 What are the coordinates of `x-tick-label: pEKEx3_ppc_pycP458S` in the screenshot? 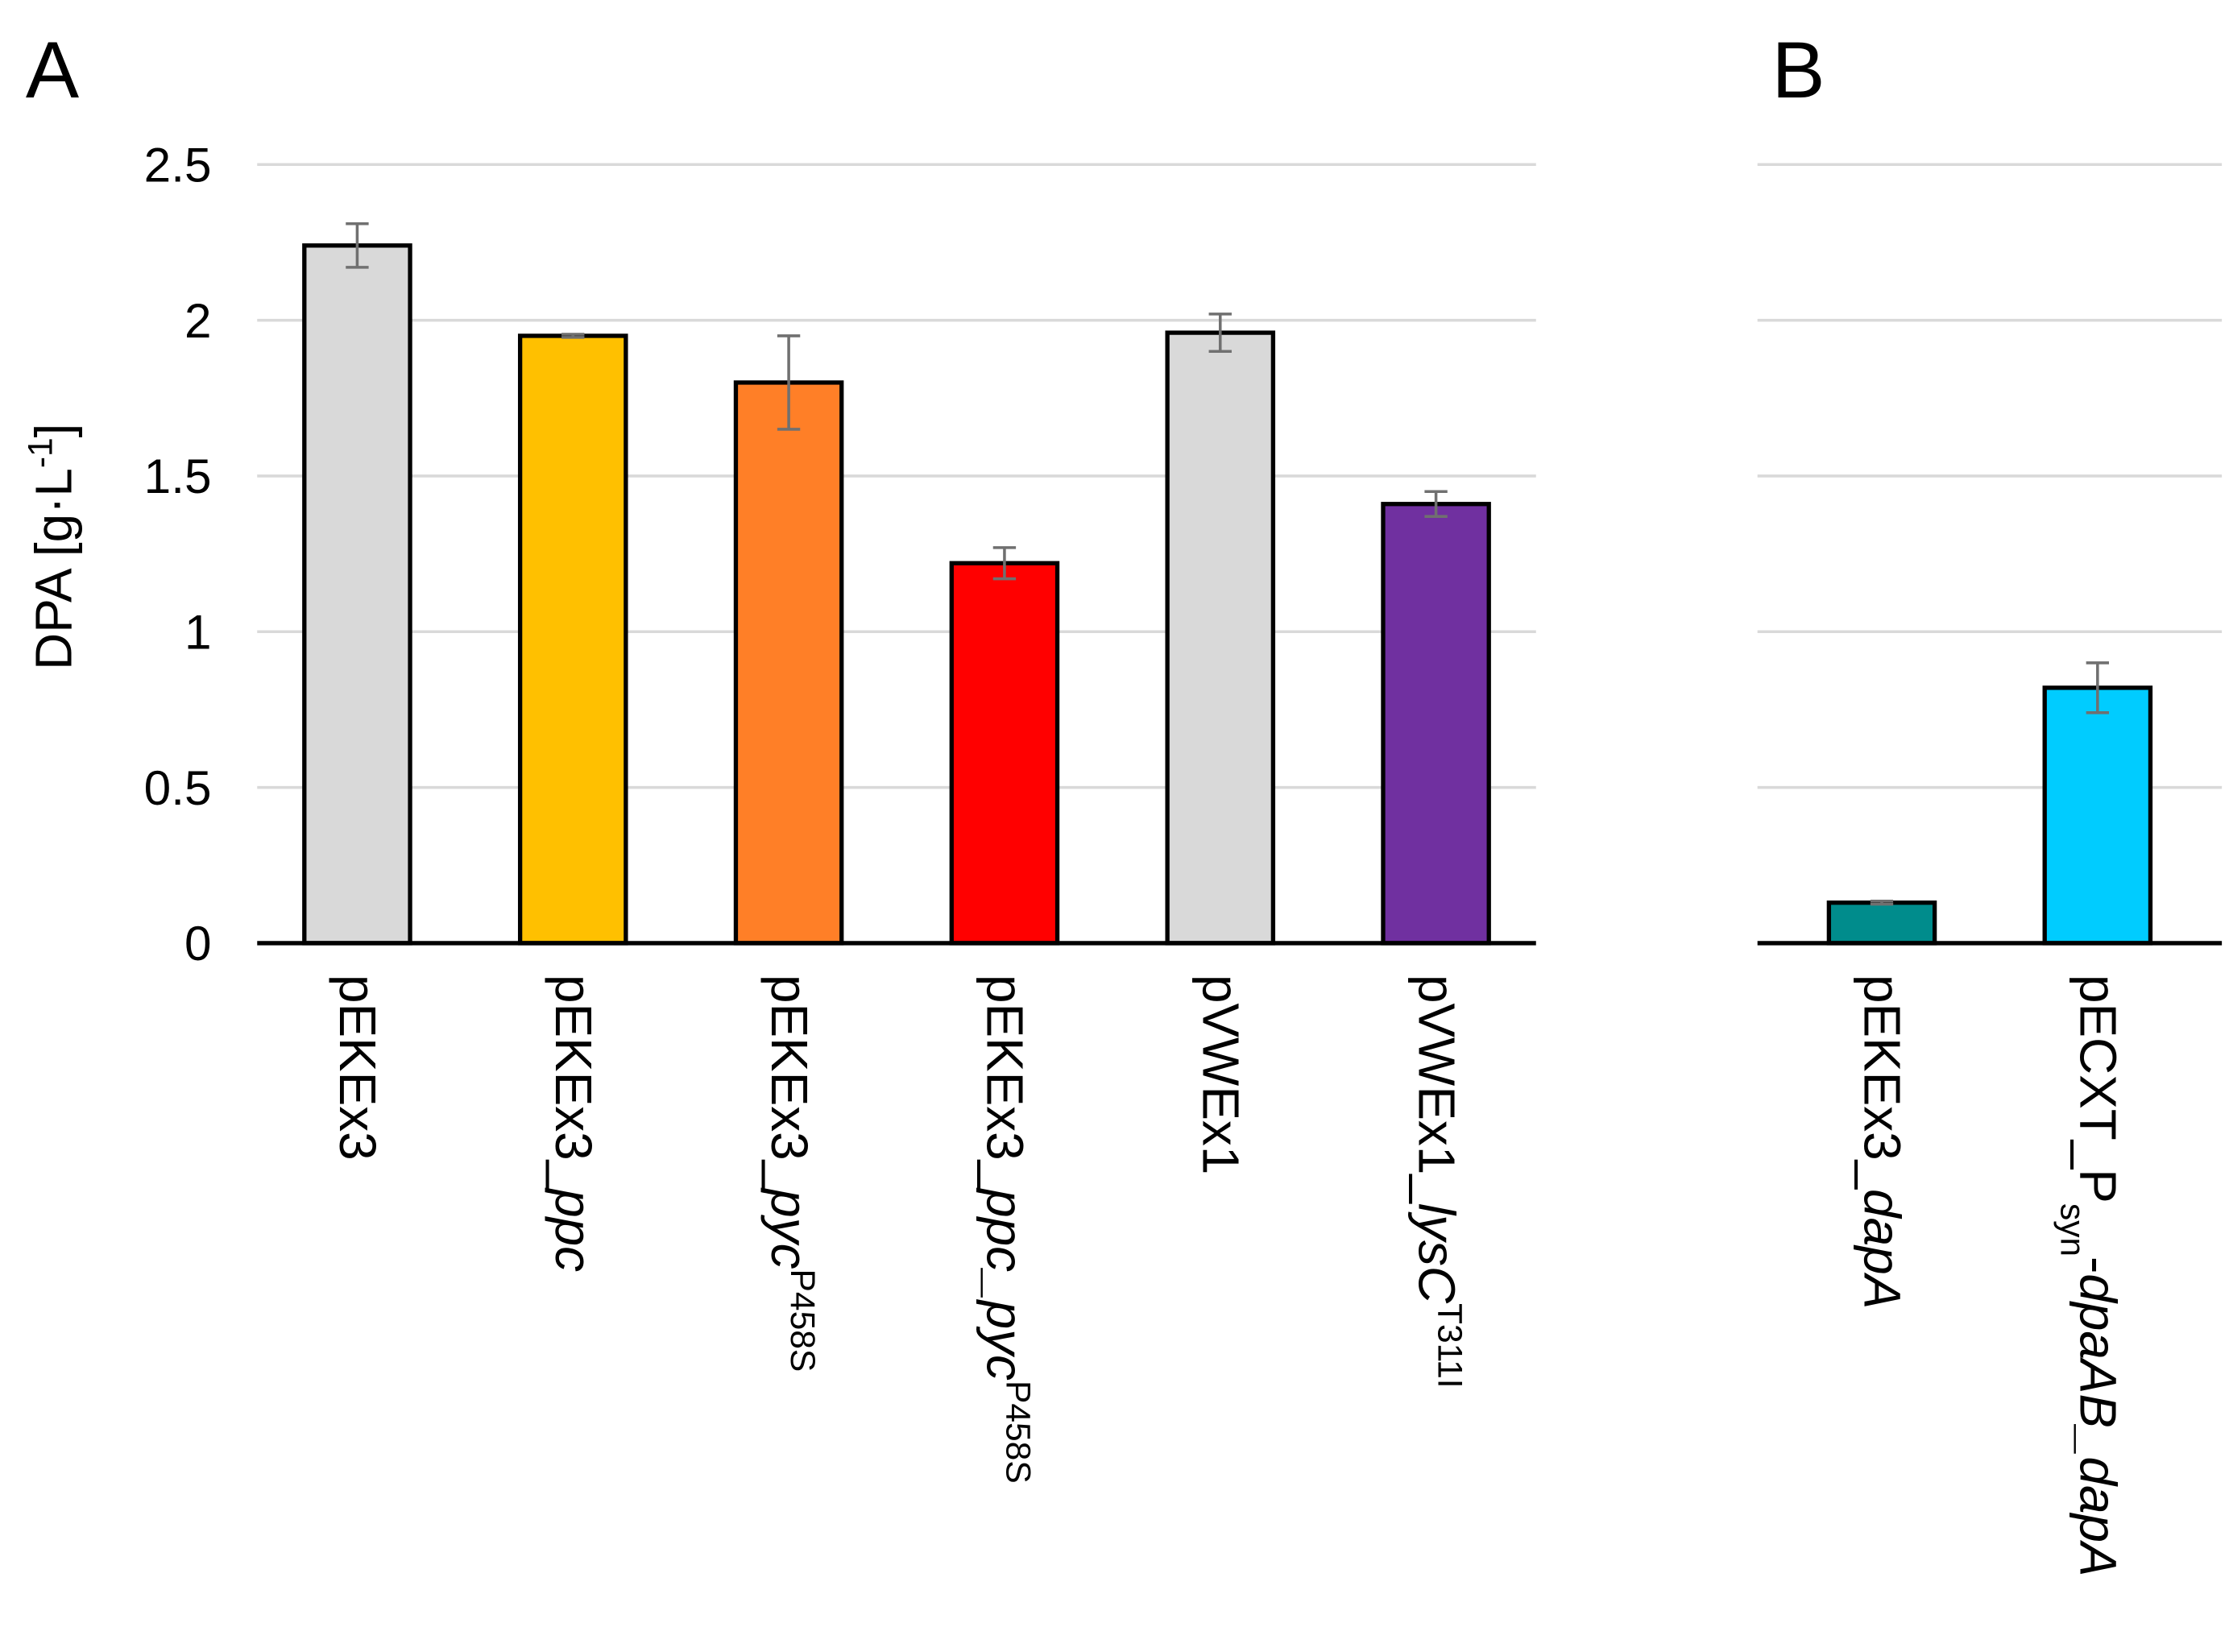 It's located at (1007, 1229).